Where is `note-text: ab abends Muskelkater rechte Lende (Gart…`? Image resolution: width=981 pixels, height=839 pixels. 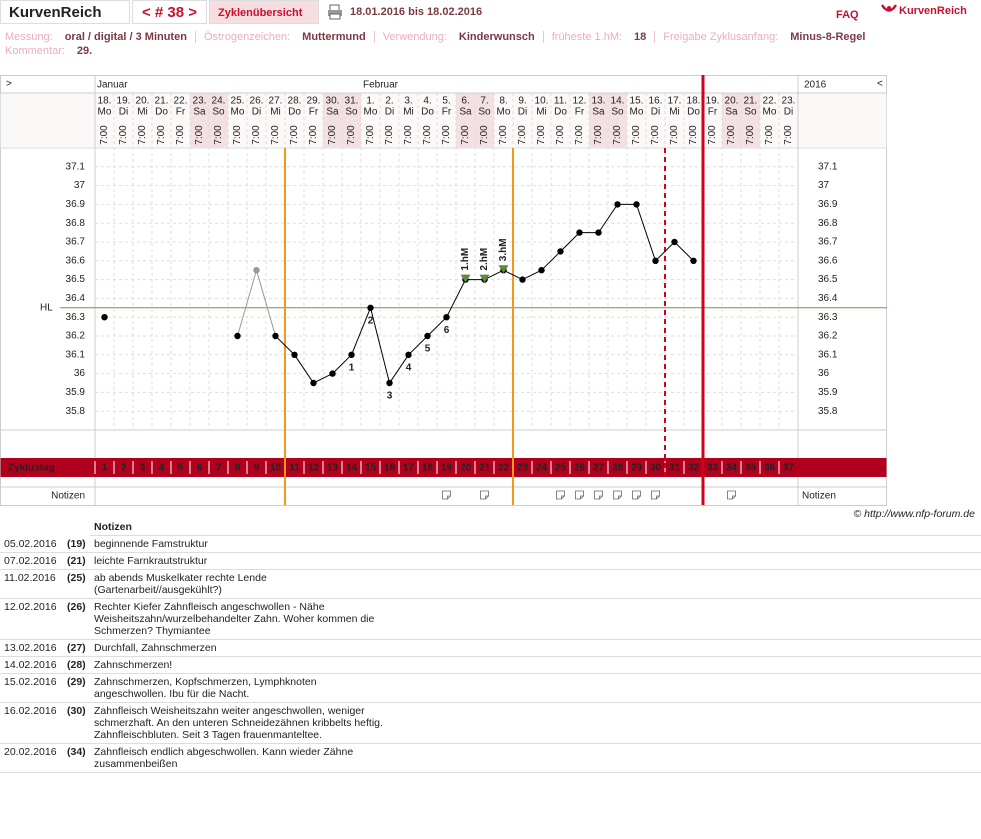
note-text: ab abends Muskelkater rechte Lende (Gart… is located at coordinates (180, 584).